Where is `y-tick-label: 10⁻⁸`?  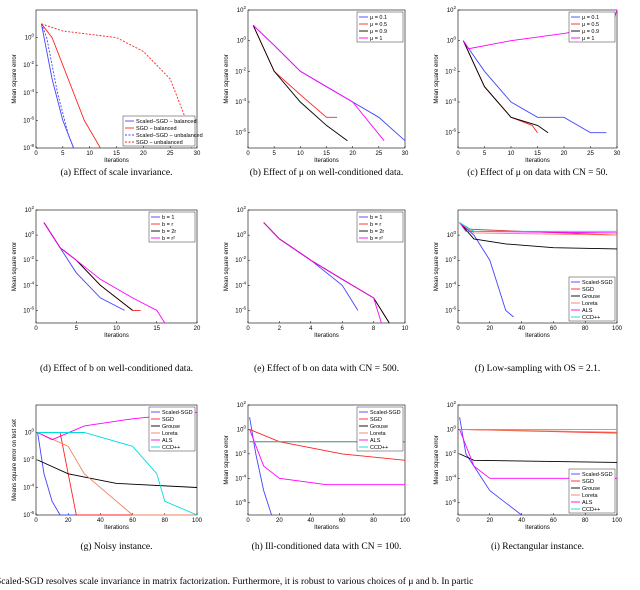
y-tick-label: 10⁻⁸ is located at coordinates (28, 147).